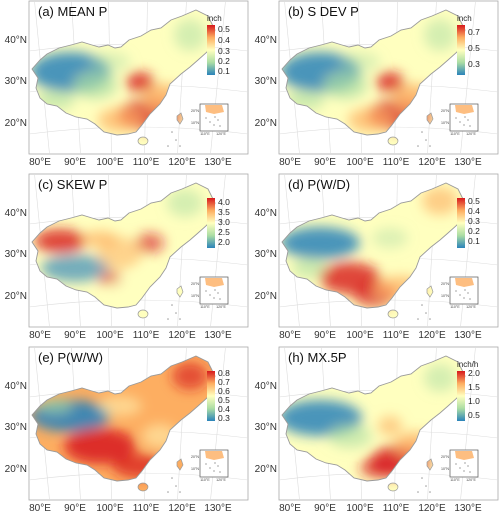 This screenshot has height=518, width=500. I want to click on colorbar-tick-label: 0.8, so click(224, 373).